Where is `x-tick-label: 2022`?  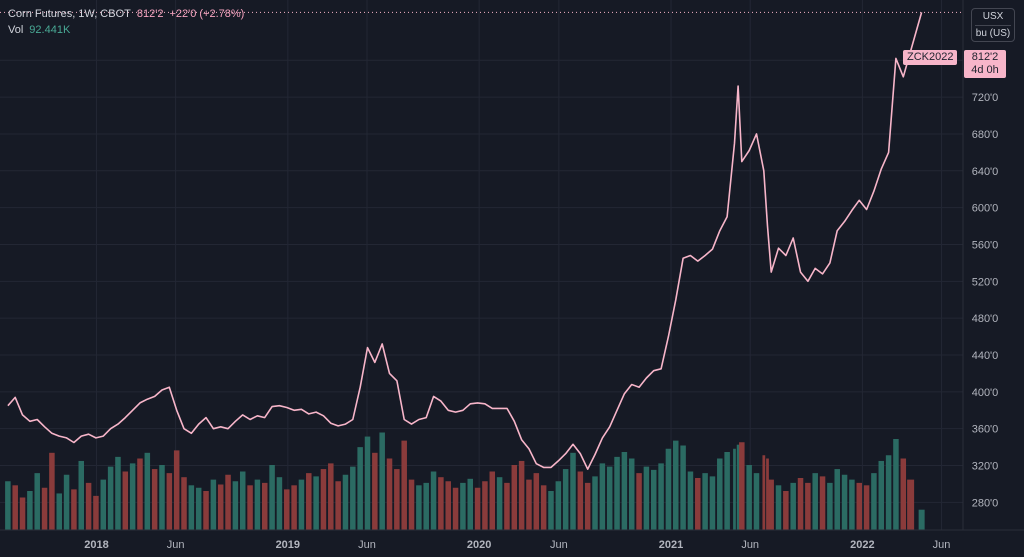 x-tick-label: 2022 is located at coordinates (862, 545).